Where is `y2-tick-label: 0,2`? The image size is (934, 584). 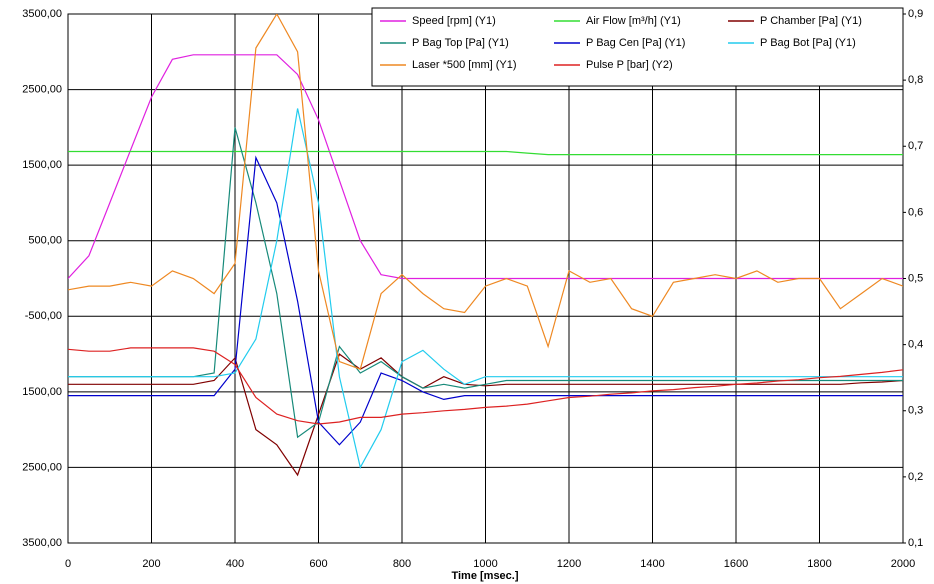 y2-tick-label: 0,2 is located at coordinates (915, 477).